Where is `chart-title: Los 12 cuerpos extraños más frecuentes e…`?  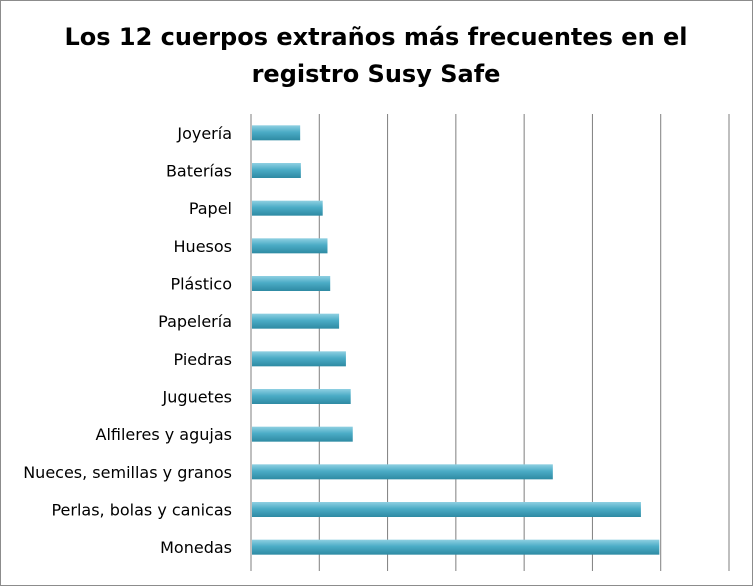 chart-title: Los 12 cuerpos extraños más frecuentes e… is located at coordinates (376, 55).